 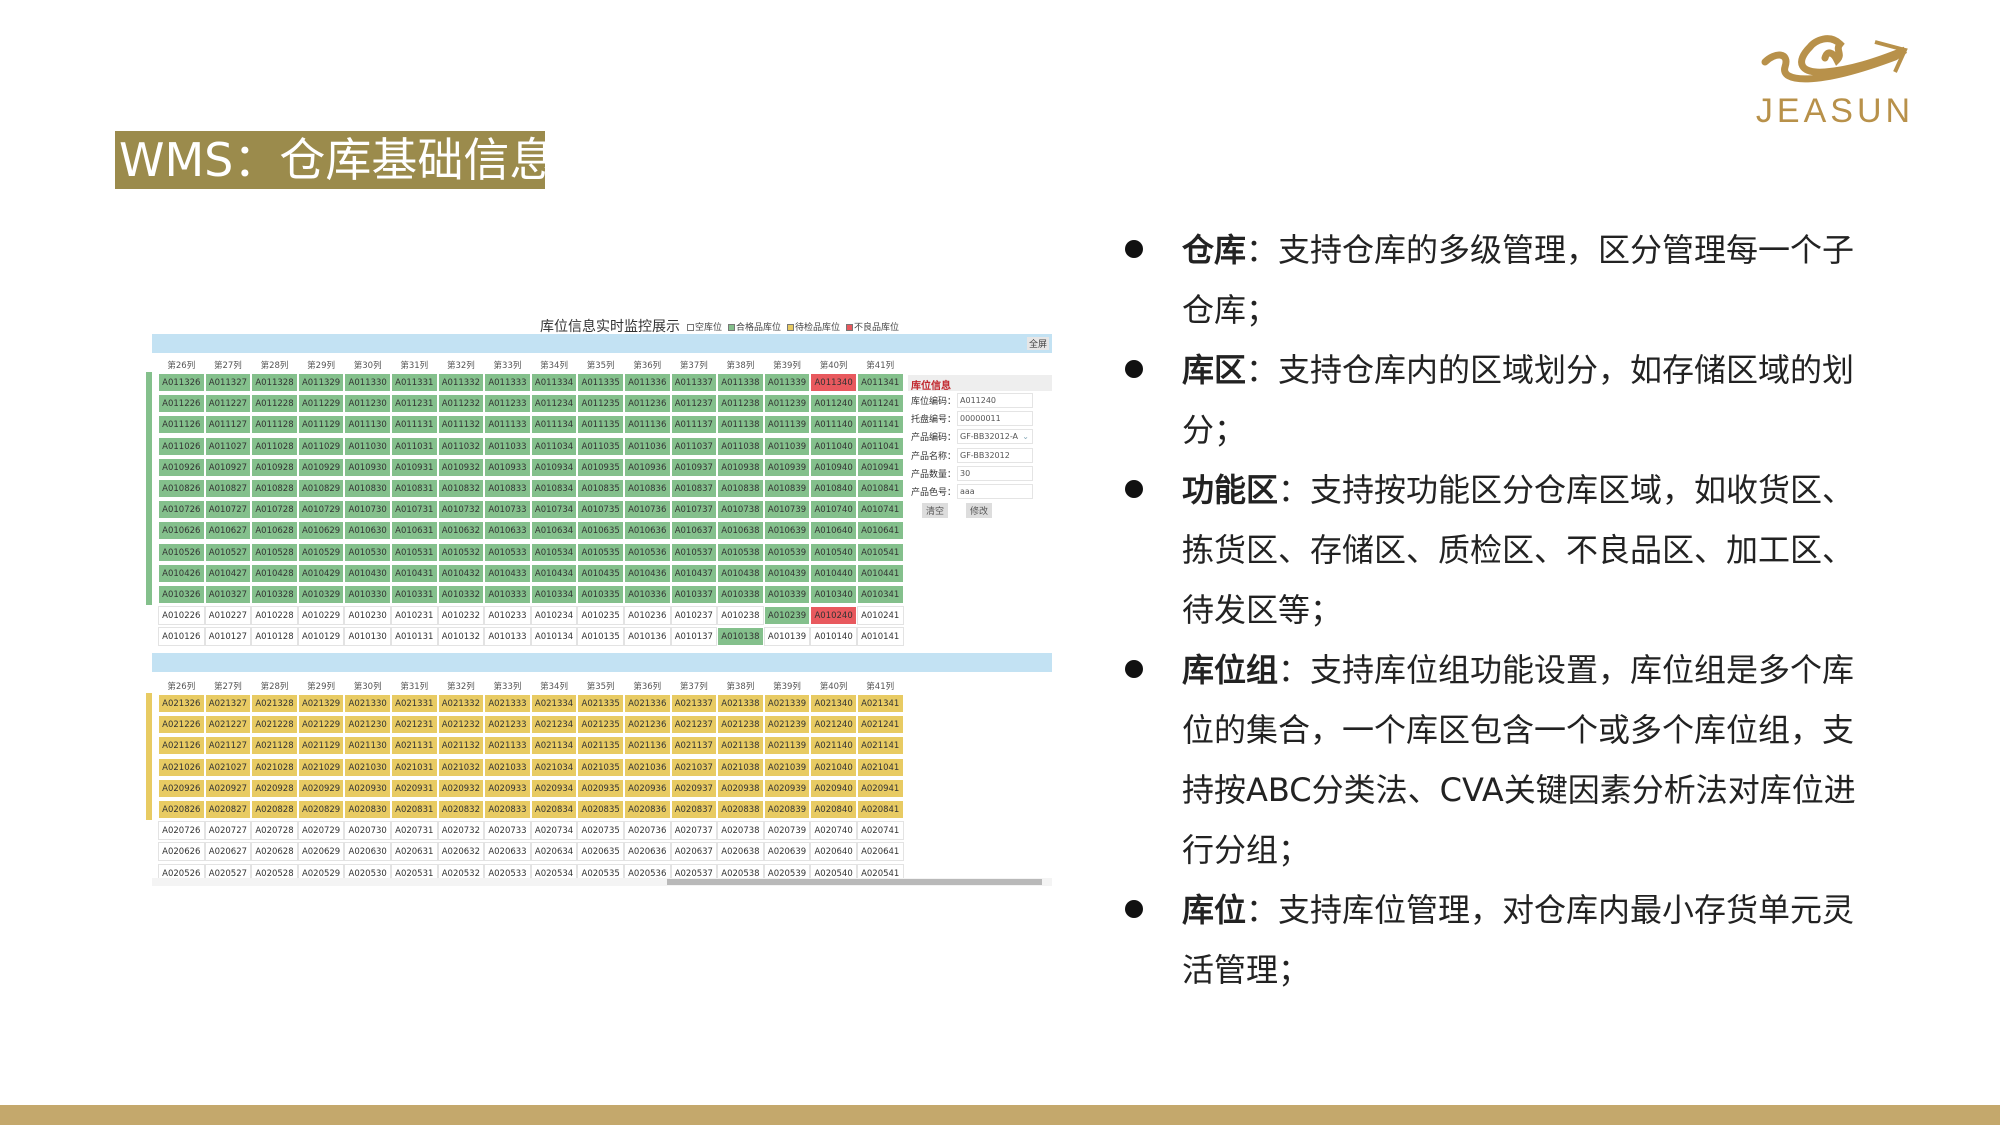 What do you see at coordinates (274, 767) in the screenshot?
I see `location-cell: A021028` at bounding box center [274, 767].